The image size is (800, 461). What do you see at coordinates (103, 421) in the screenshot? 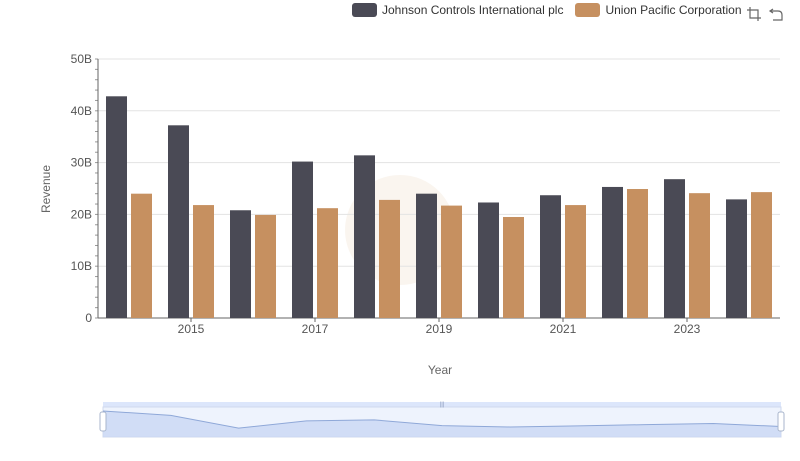
I see `zoom-handle-left` at bounding box center [103, 421].